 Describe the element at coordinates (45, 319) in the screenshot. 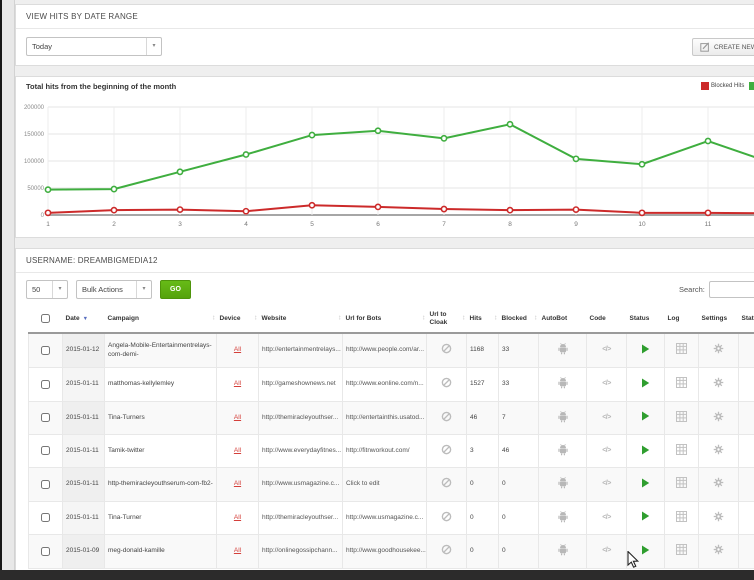

I see `select-all-checkbox` at that location.